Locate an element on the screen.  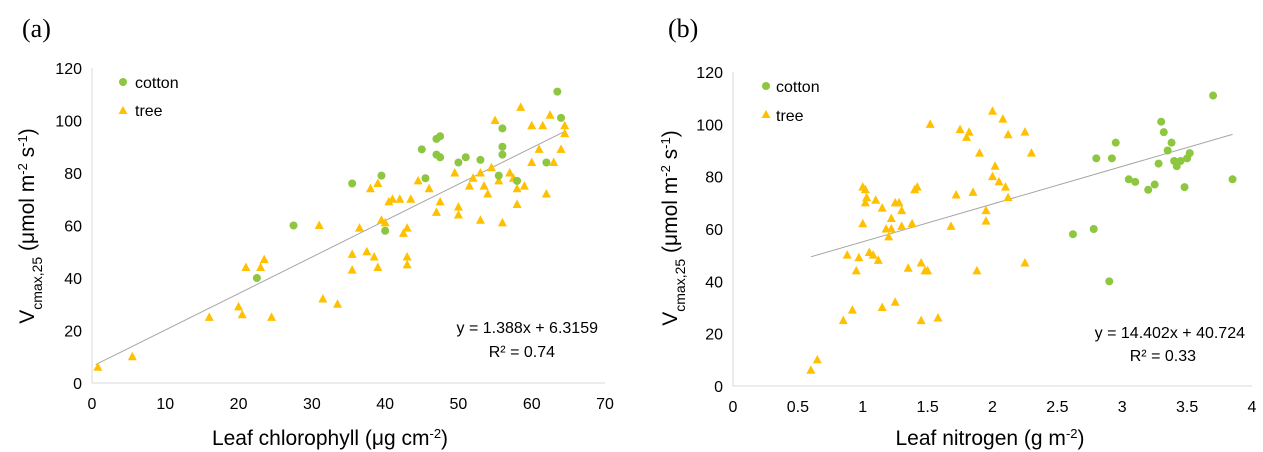
legend-tree-marker is located at coordinates (766, 114).